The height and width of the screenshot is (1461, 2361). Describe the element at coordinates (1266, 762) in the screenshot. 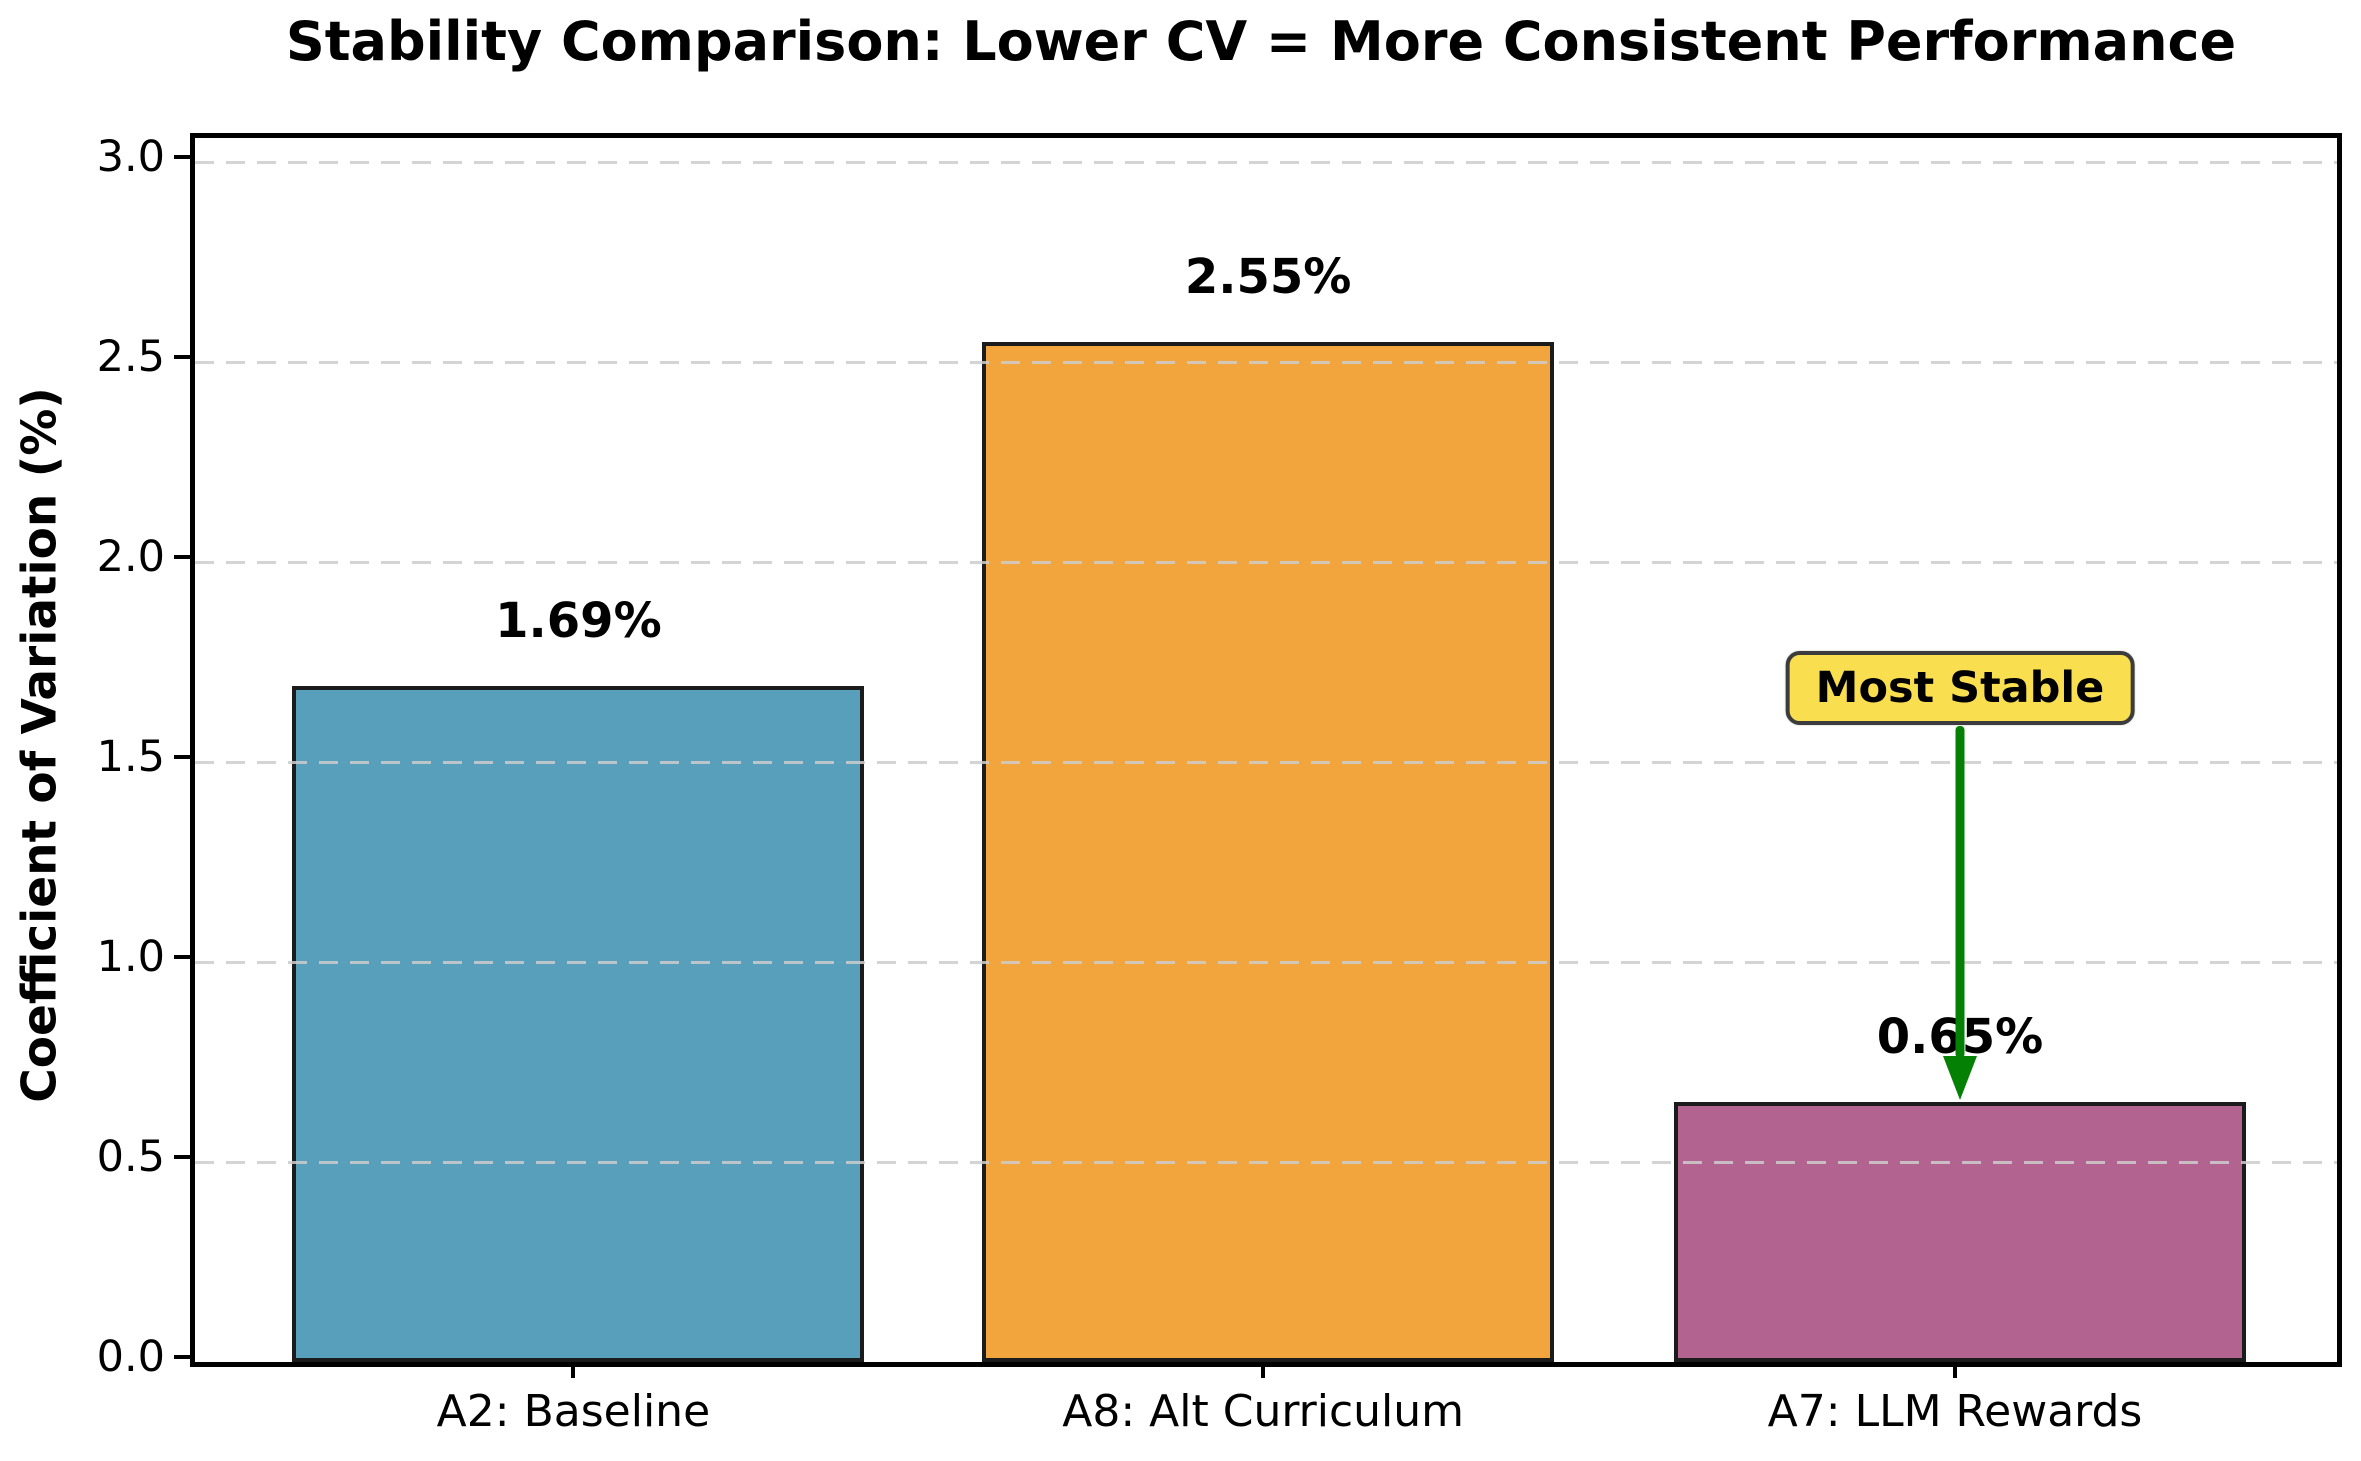

I see `gridline-y-1.5` at that location.